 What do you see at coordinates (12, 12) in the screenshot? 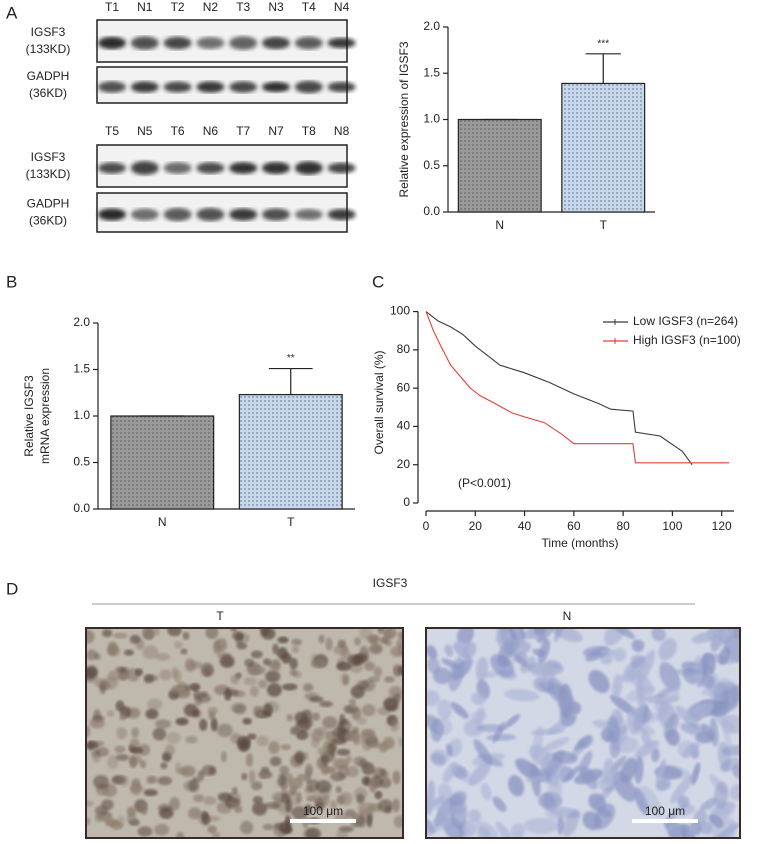
I see `panel-letter: A` at bounding box center [12, 12].